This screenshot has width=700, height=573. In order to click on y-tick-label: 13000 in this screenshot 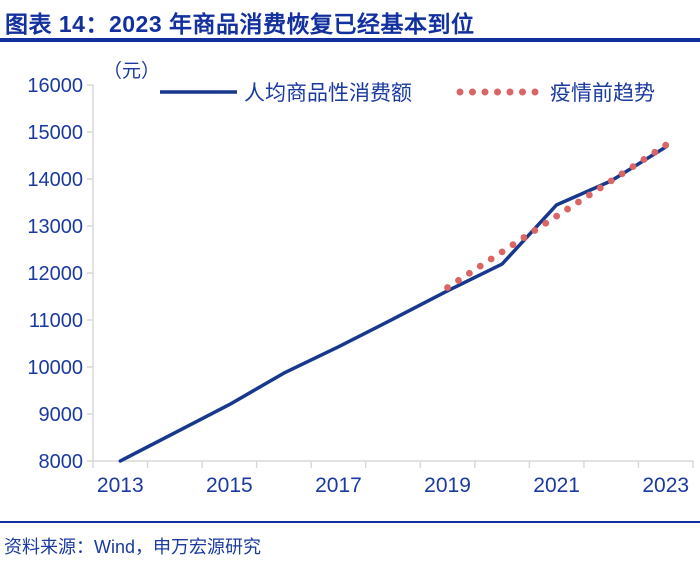, I will do `click(55, 227)`.